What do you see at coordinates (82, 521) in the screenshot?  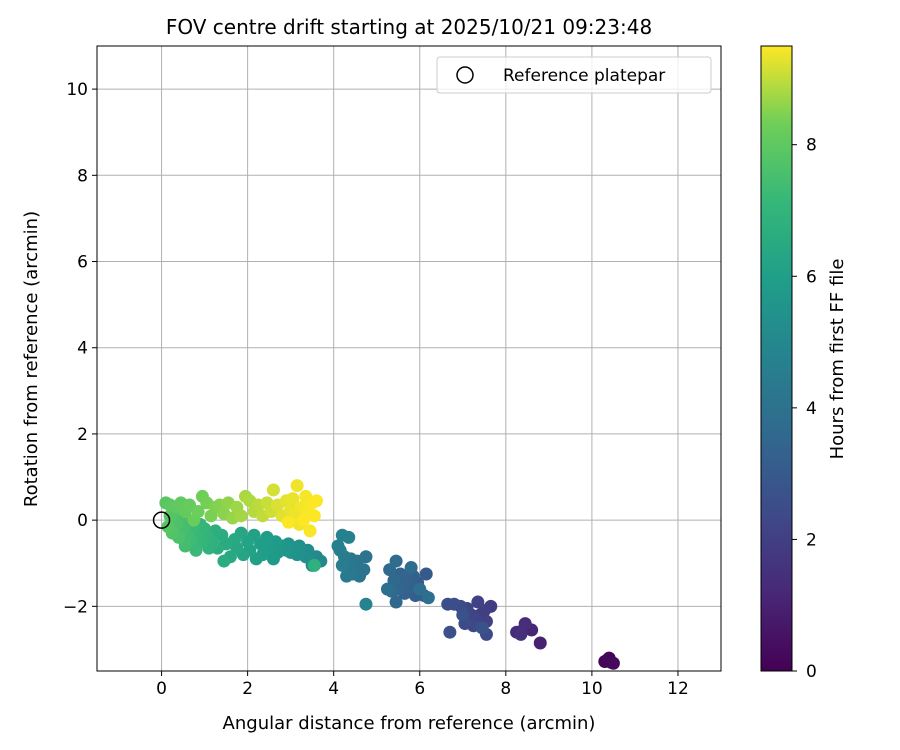 I see `y-tick-label: 0` at bounding box center [82, 521].